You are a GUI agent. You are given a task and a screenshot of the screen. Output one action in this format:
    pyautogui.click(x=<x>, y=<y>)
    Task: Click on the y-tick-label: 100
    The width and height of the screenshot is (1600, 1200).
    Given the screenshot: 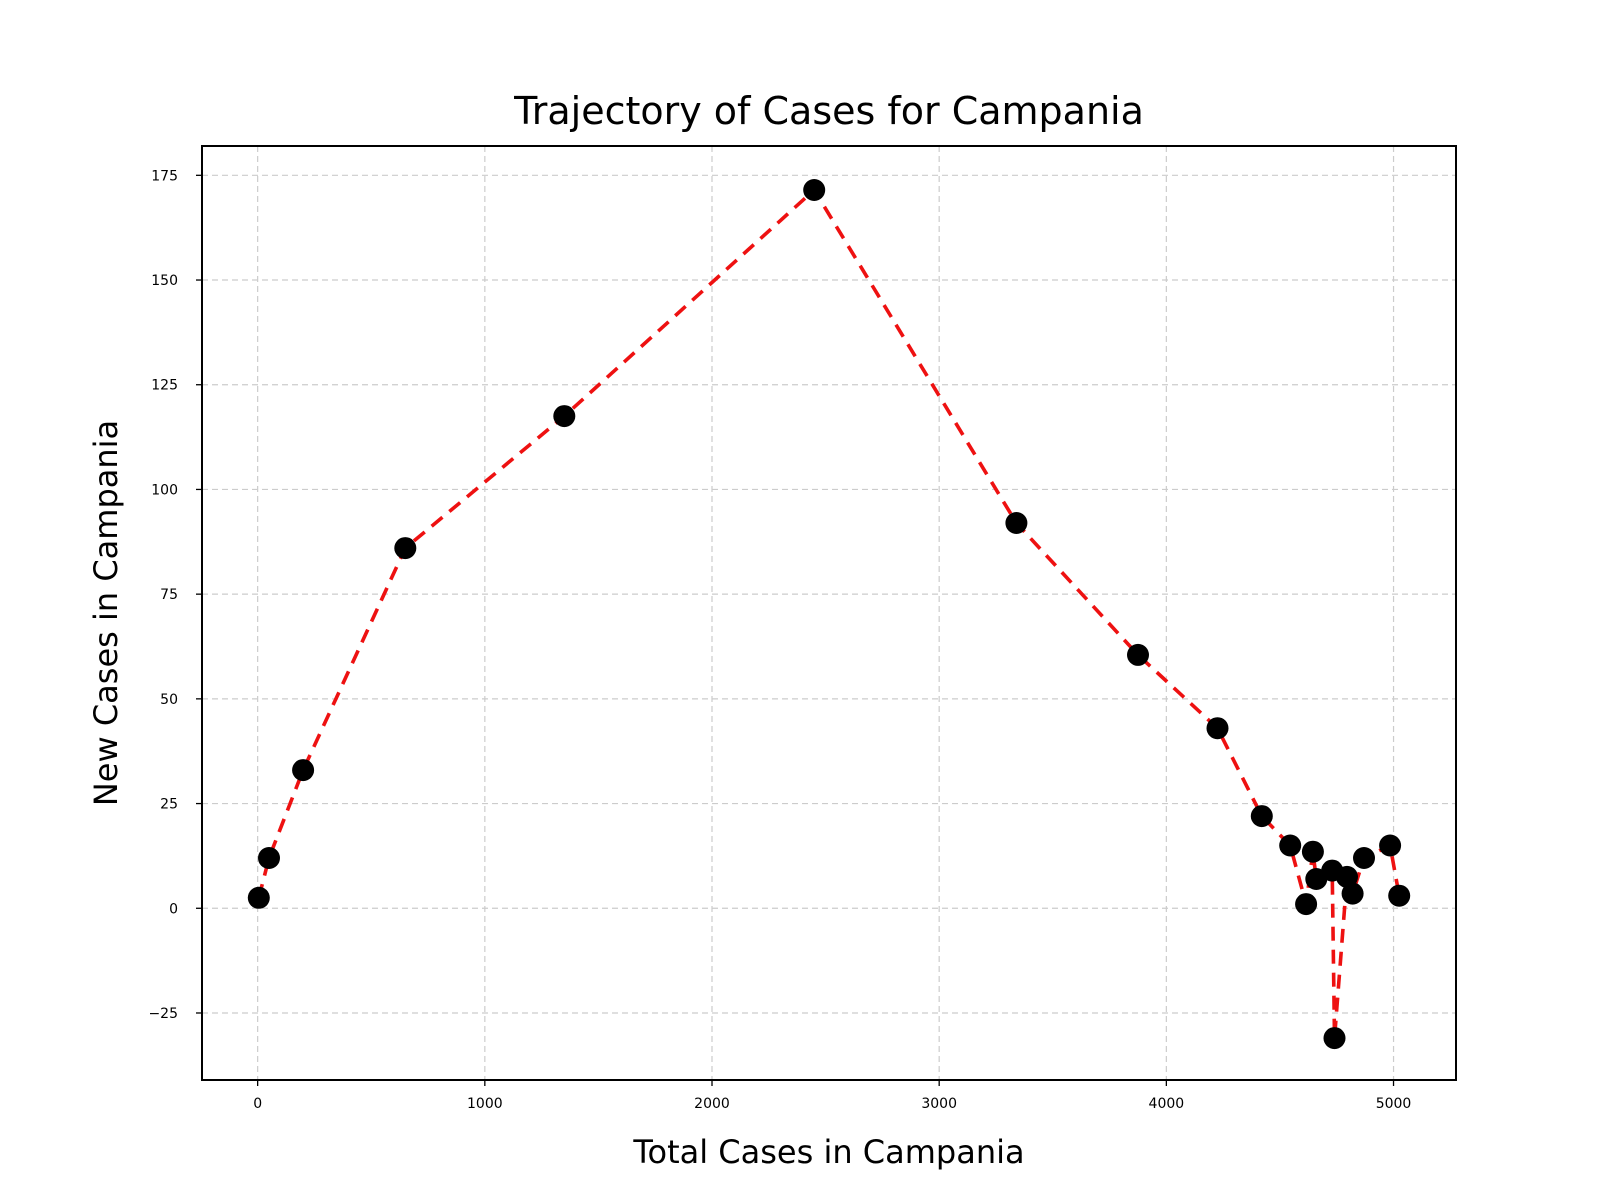 What is the action you would take?
    pyautogui.click(x=164, y=490)
    